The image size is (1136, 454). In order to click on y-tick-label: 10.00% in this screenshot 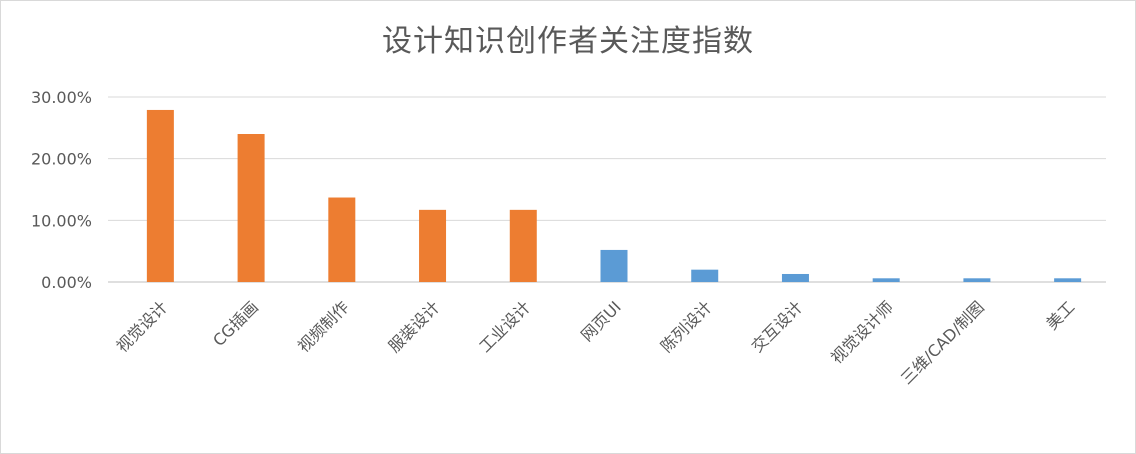, I will do `click(61, 220)`.